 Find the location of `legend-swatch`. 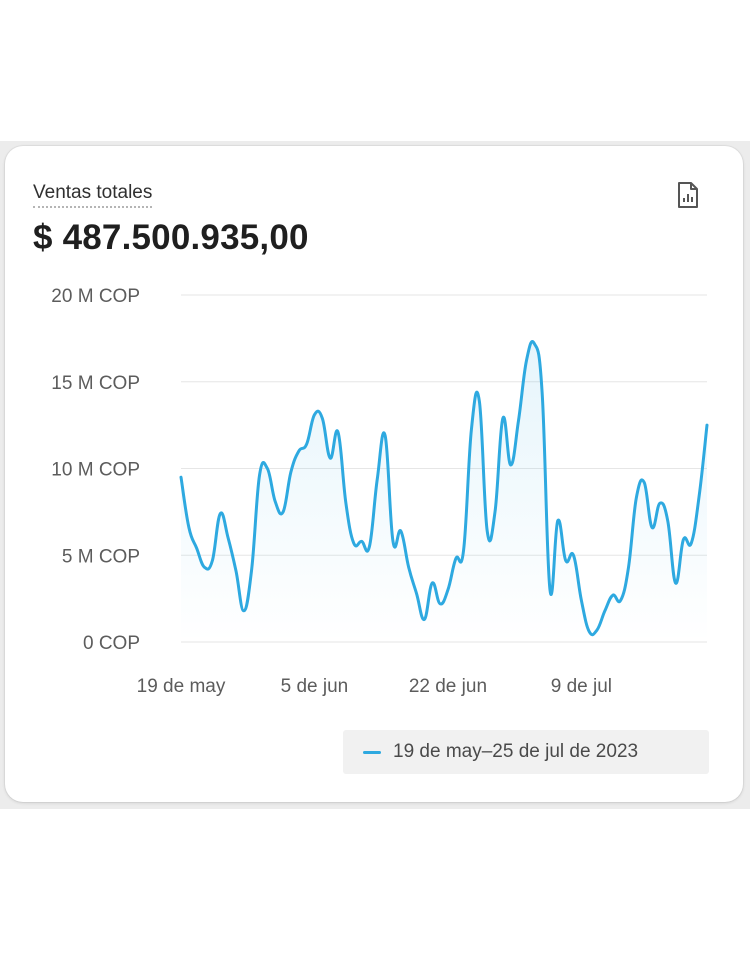

legend-swatch is located at coordinates (372, 752).